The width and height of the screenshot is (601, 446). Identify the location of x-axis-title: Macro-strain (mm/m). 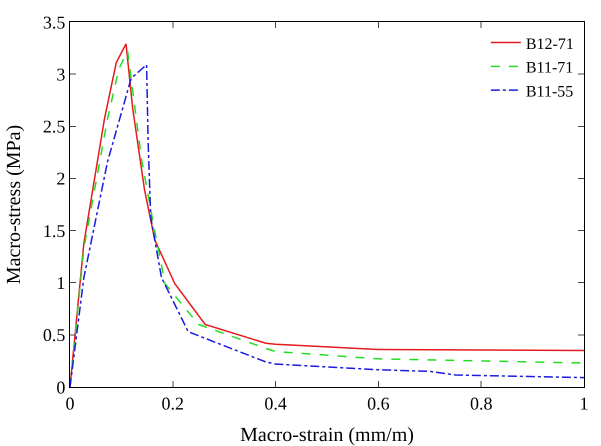
(327, 435).